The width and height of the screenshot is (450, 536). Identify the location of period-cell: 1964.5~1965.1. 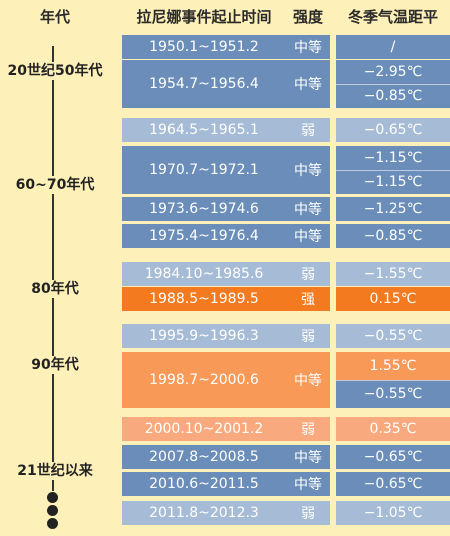
(204, 130).